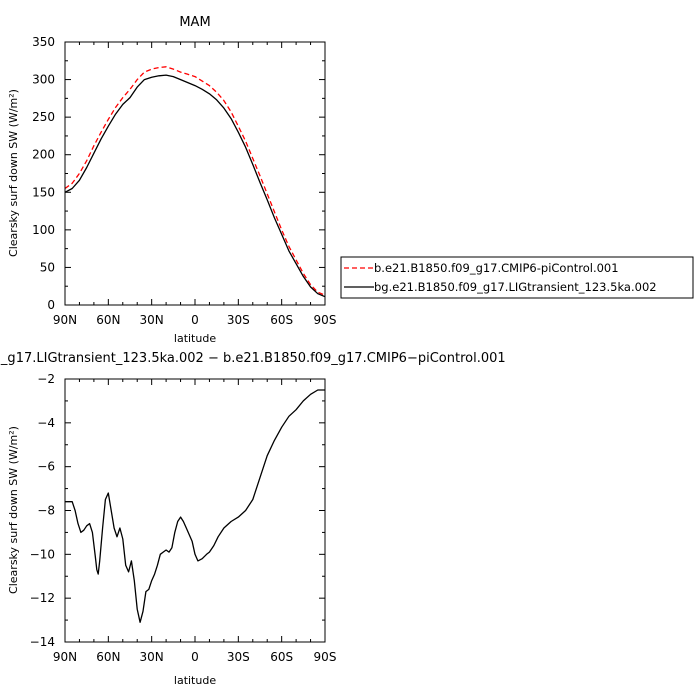 Image resolution: width=700 pixels, height=700 pixels. What do you see at coordinates (195, 338) in the screenshot?
I see `top-x-axis-label: latitude` at bounding box center [195, 338].